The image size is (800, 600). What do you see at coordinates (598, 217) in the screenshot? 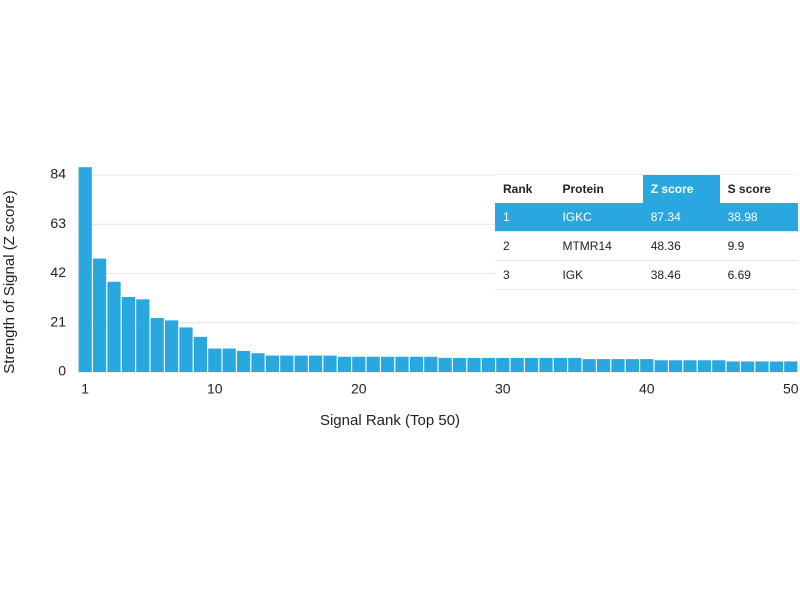
I see `table-cell: IGKC` at bounding box center [598, 217].